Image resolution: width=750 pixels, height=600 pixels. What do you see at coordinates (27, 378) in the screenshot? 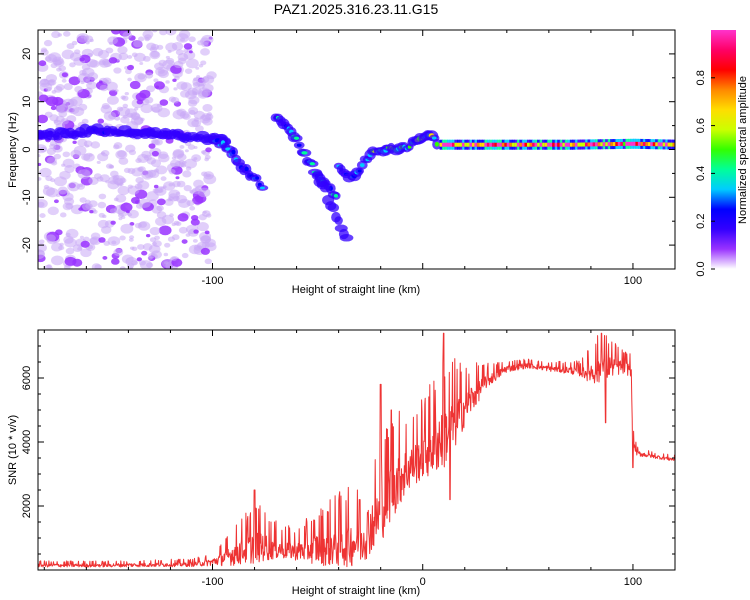
I see `y-tick-label: 6000` at bounding box center [27, 378].